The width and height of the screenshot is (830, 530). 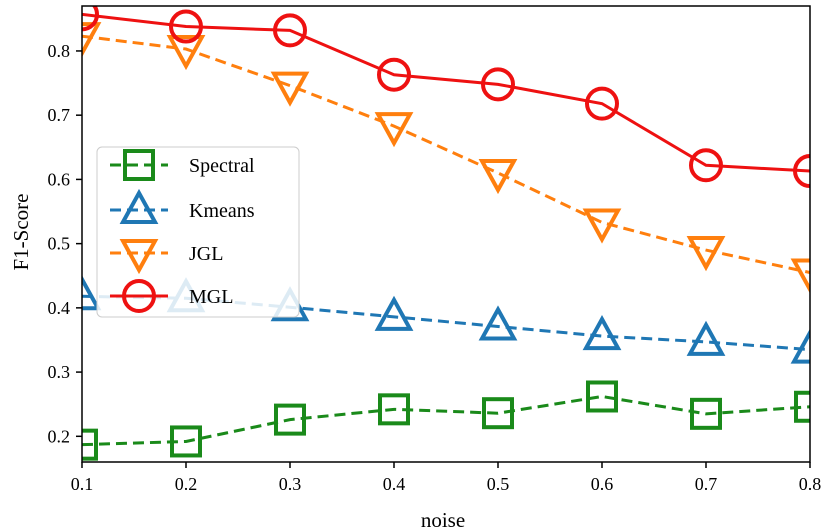 I want to click on legend-marker-mgl, so click(x=139, y=296).